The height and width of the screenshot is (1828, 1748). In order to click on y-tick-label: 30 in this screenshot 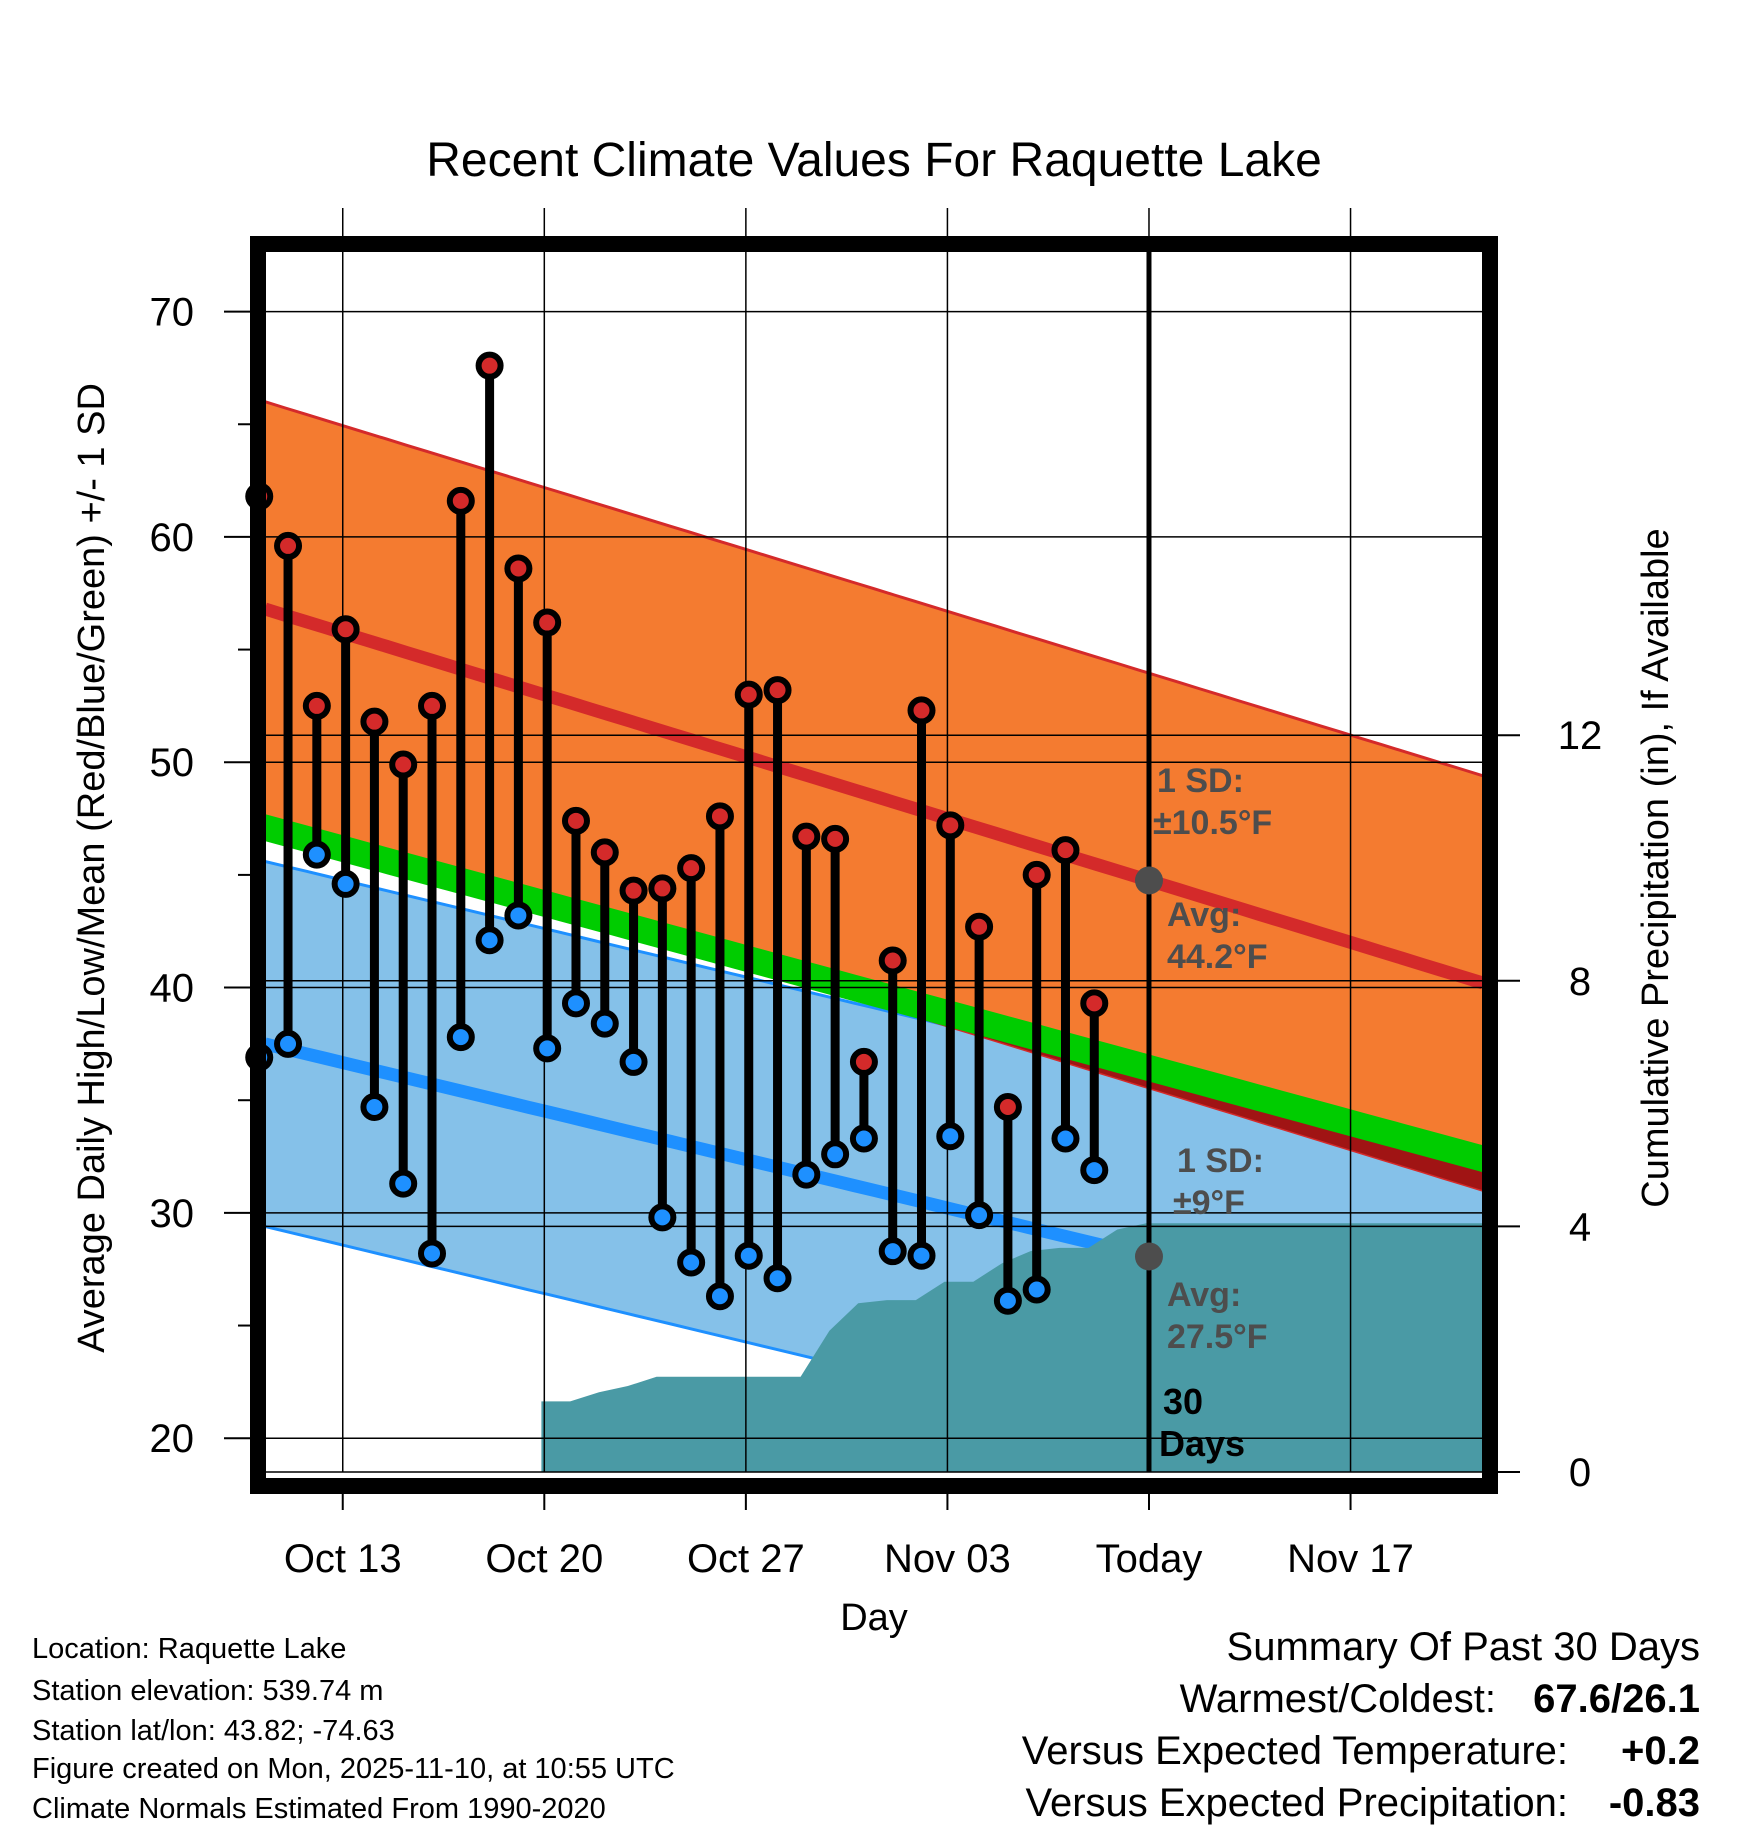, I will do `click(172, 1214)`.